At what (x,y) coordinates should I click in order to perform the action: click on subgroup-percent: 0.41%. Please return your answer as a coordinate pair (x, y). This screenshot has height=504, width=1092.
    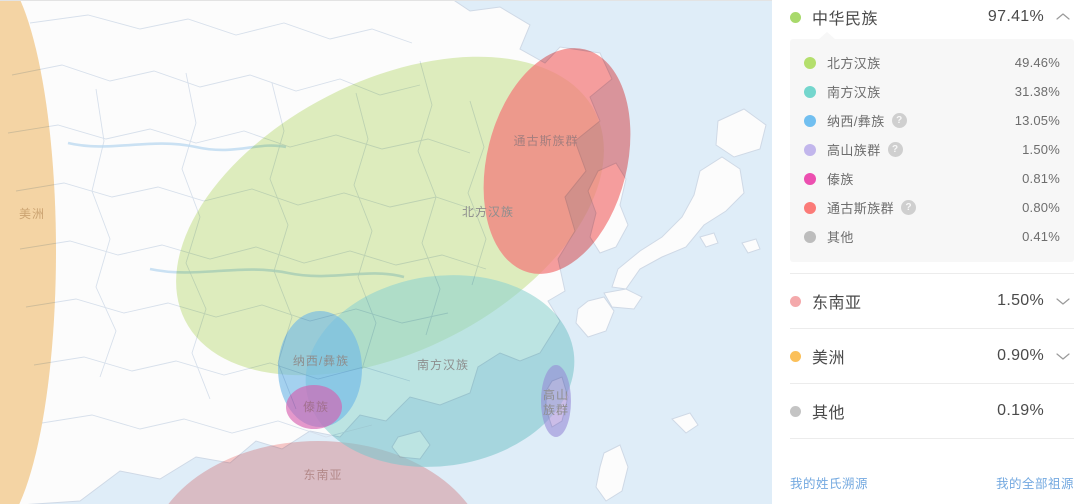
    Looking at the image, I should click on (1041, 236).